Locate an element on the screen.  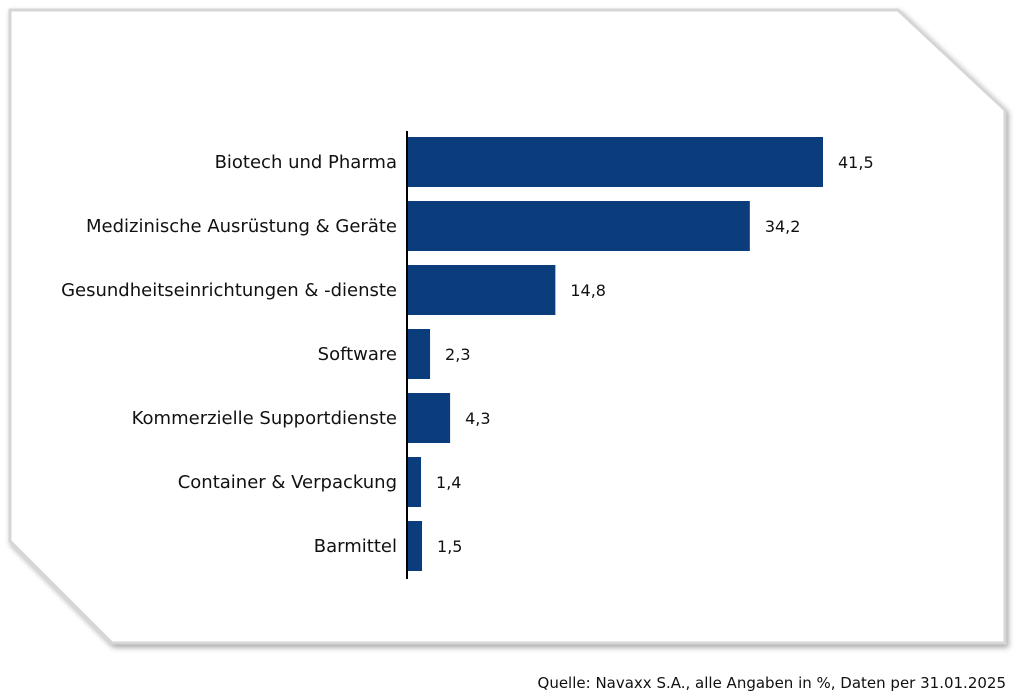
category-label: Container & Verpackung is located at coordinates (287, 482).